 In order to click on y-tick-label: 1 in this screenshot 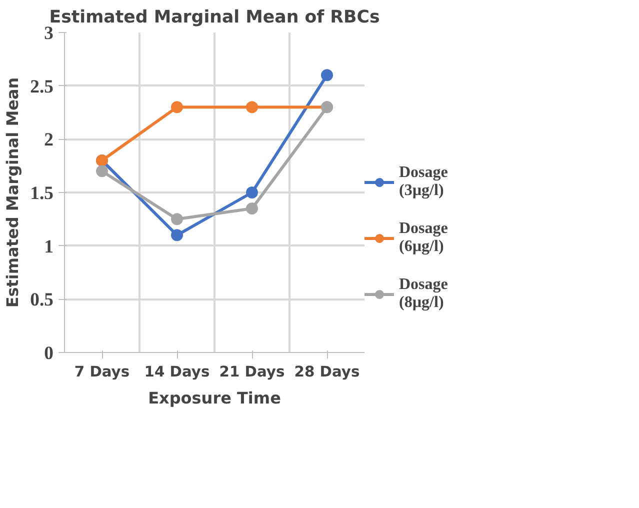, I will do `click(49, 247)`.